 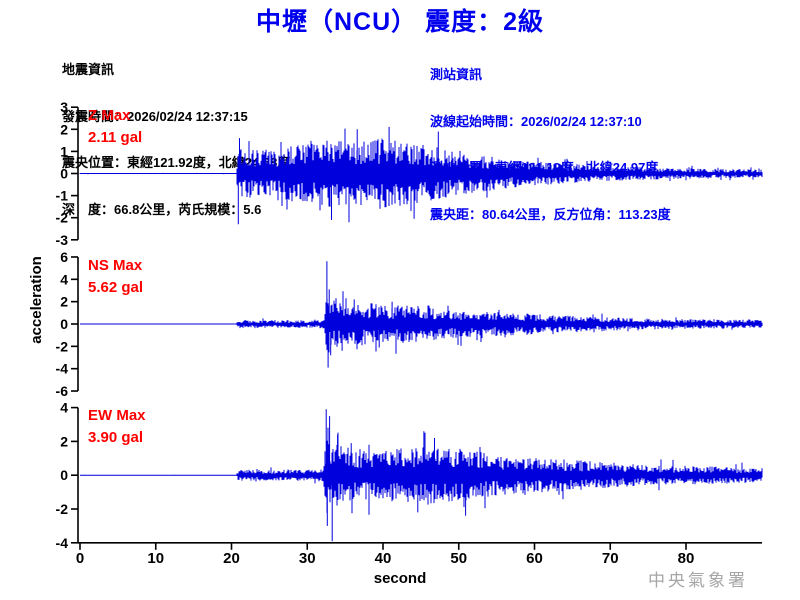 I want to click on y-tick-label-z: 1, so click(x=64, y=151).